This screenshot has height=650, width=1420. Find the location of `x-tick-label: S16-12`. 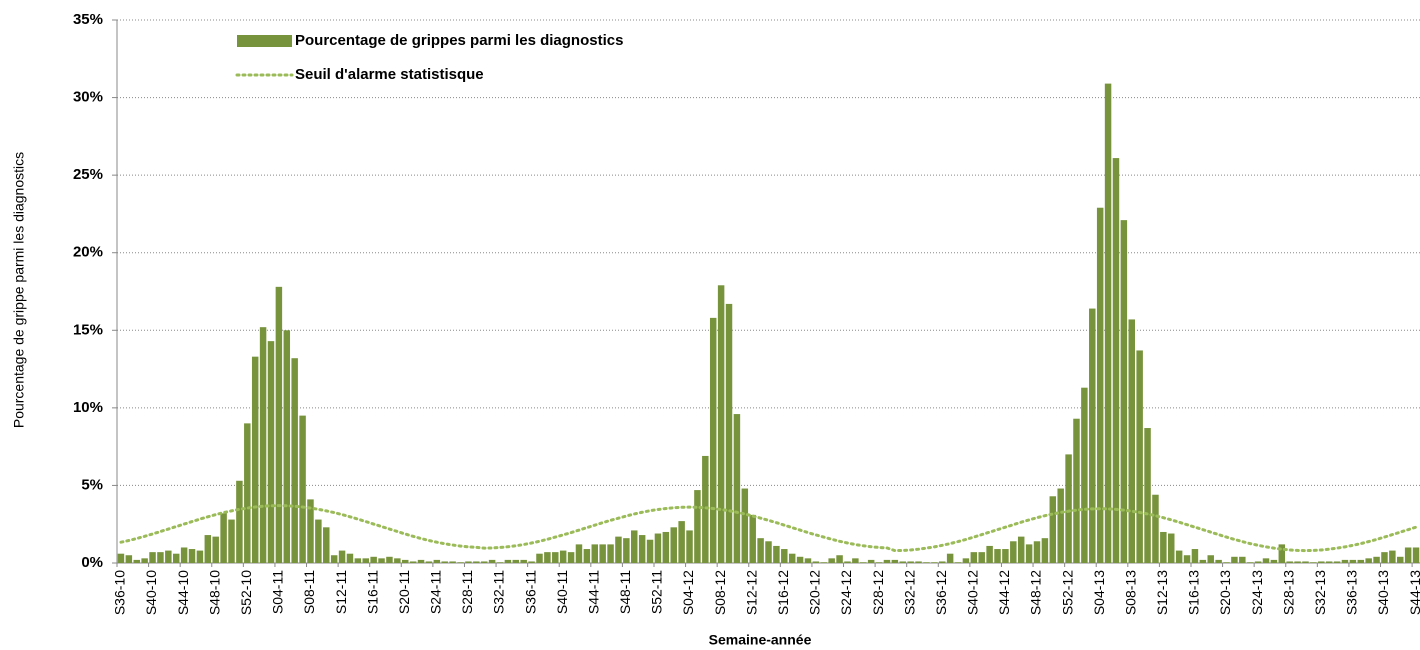

x-tick-label: S16-12 is located at coordinates (783, 592).